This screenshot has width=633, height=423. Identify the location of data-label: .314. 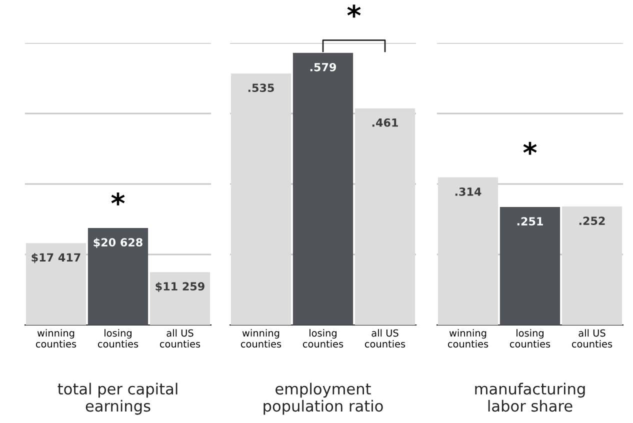
(468, 191).